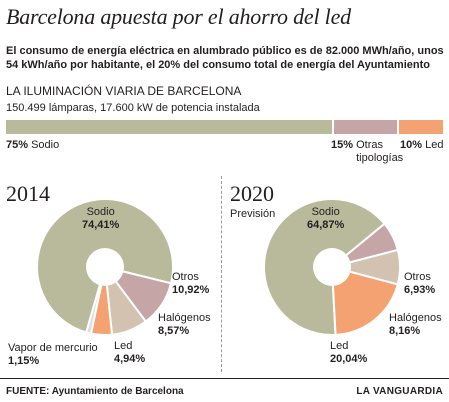 The height and width of the screenshot is (402, 449). What do you see at coordinates (100, 212) in the screenshot?
I see `label-2014-sodio-name: Sodio` at bounding box center [100, 212].